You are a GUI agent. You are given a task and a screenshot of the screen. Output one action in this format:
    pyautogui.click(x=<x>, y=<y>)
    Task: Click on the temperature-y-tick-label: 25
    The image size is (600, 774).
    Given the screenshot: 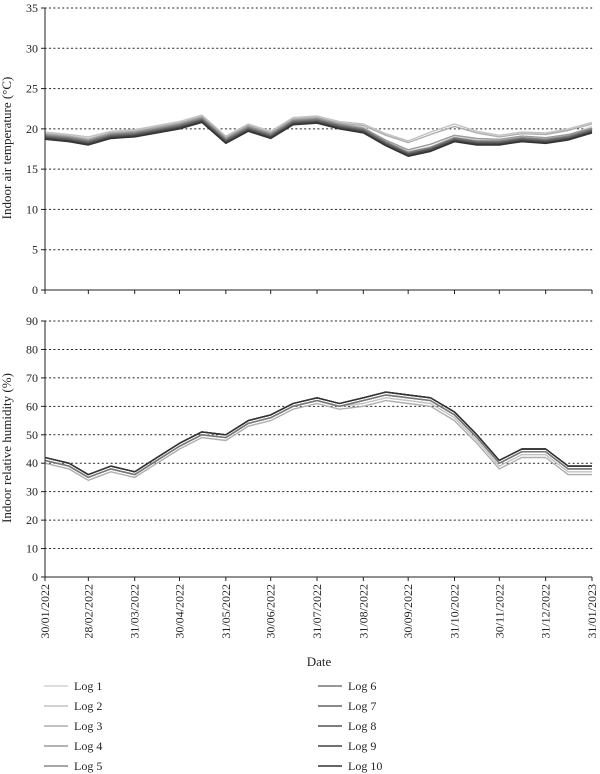 What is the action you would take?
    pyautogui.click(x=32, y=89)
    